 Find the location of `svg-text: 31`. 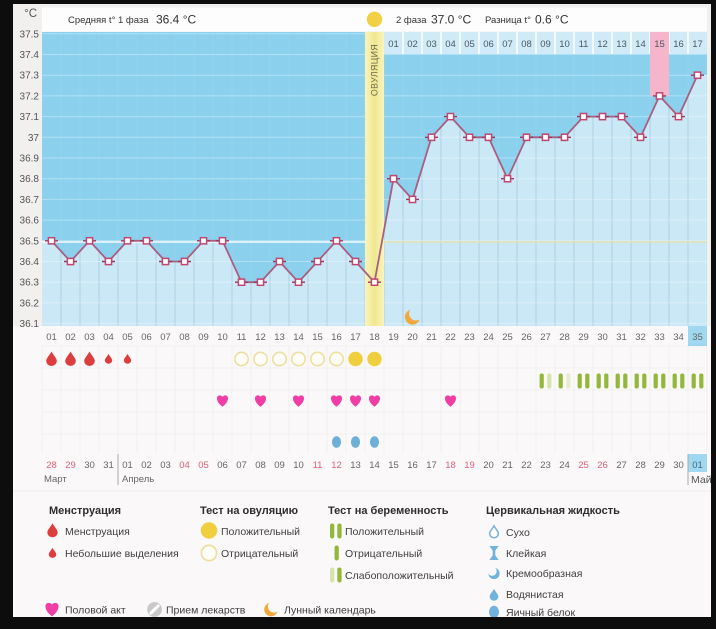

svg-text: 31 is located at coordinates (108, 465).